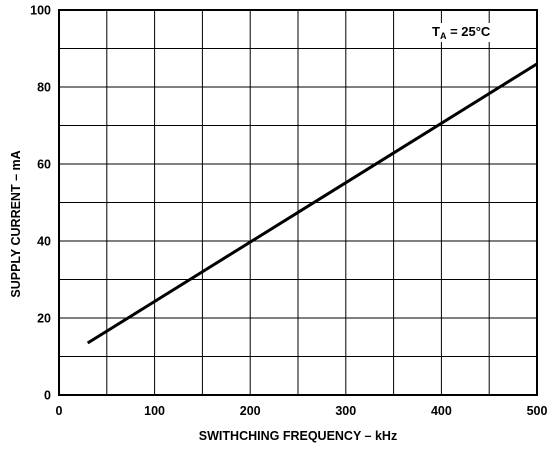 Image resolution: width=553 pixels, height=451 pixels. Describe the element at coordinates (59, 411) in the screenshot. I see `x-tick-label: 0` at that location.